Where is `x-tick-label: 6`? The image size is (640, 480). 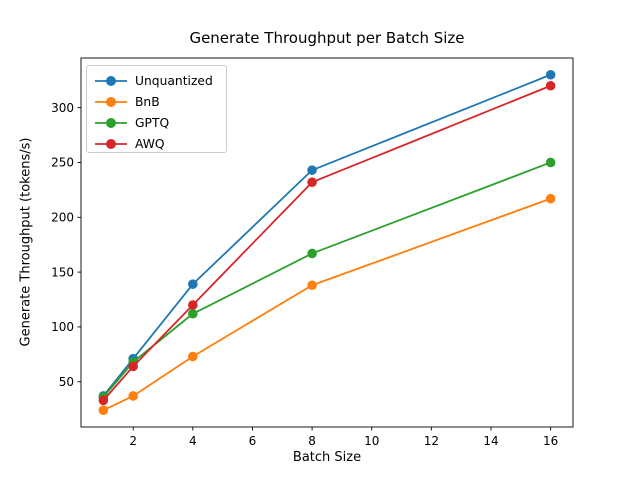 x-tick-label: 6 is located at coordinates (253, 441).